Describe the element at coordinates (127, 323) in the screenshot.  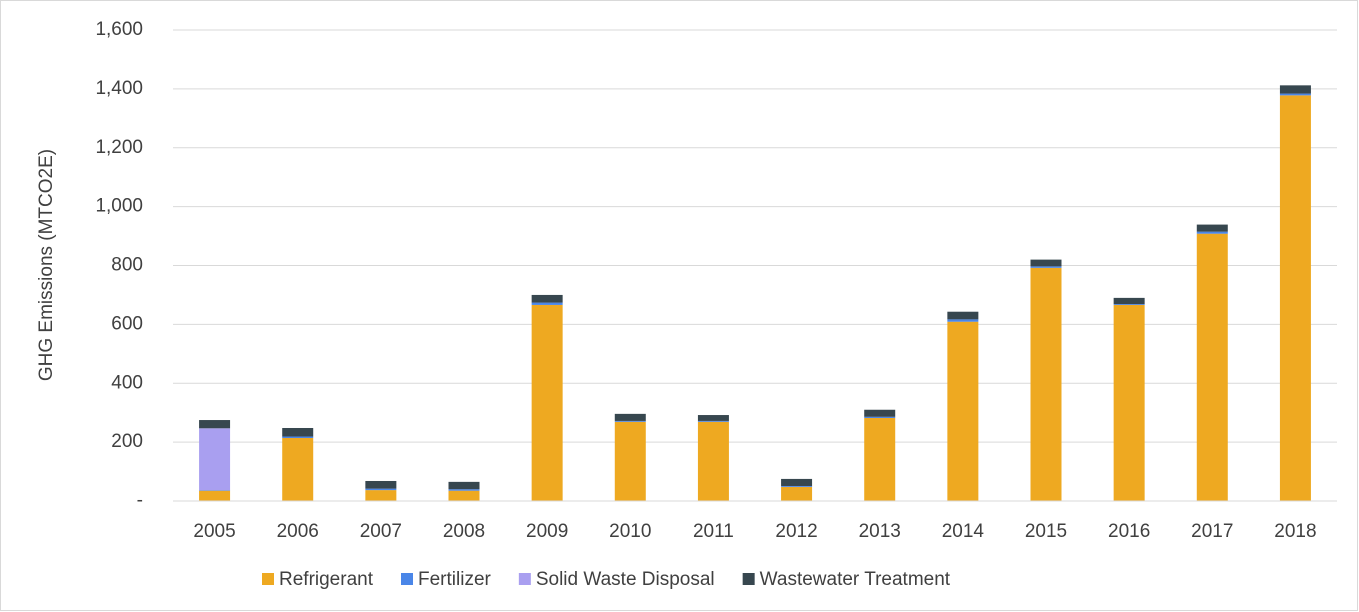
I see `y-tick-label: 600` at that location.